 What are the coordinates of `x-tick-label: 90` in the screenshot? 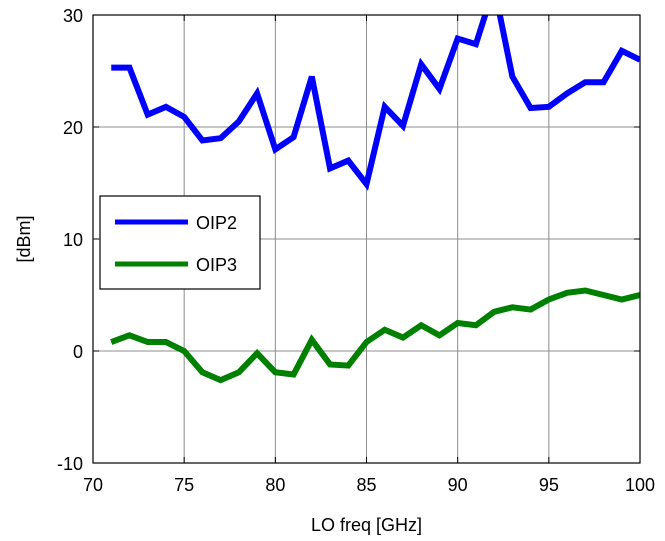 It's located at (458, 485).